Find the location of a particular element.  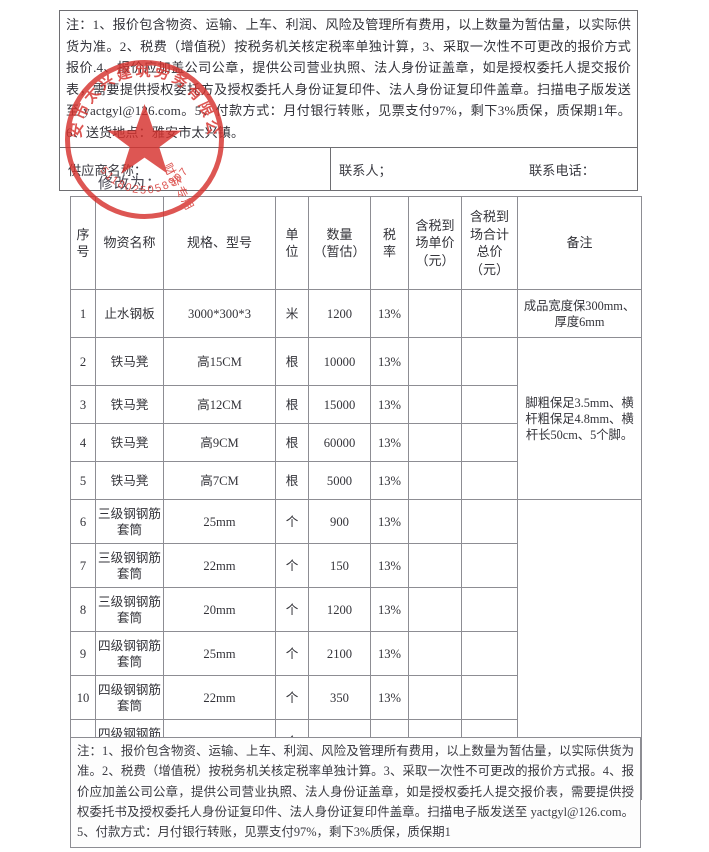

header-remark: 备注 is located at coordinates (579, 243).